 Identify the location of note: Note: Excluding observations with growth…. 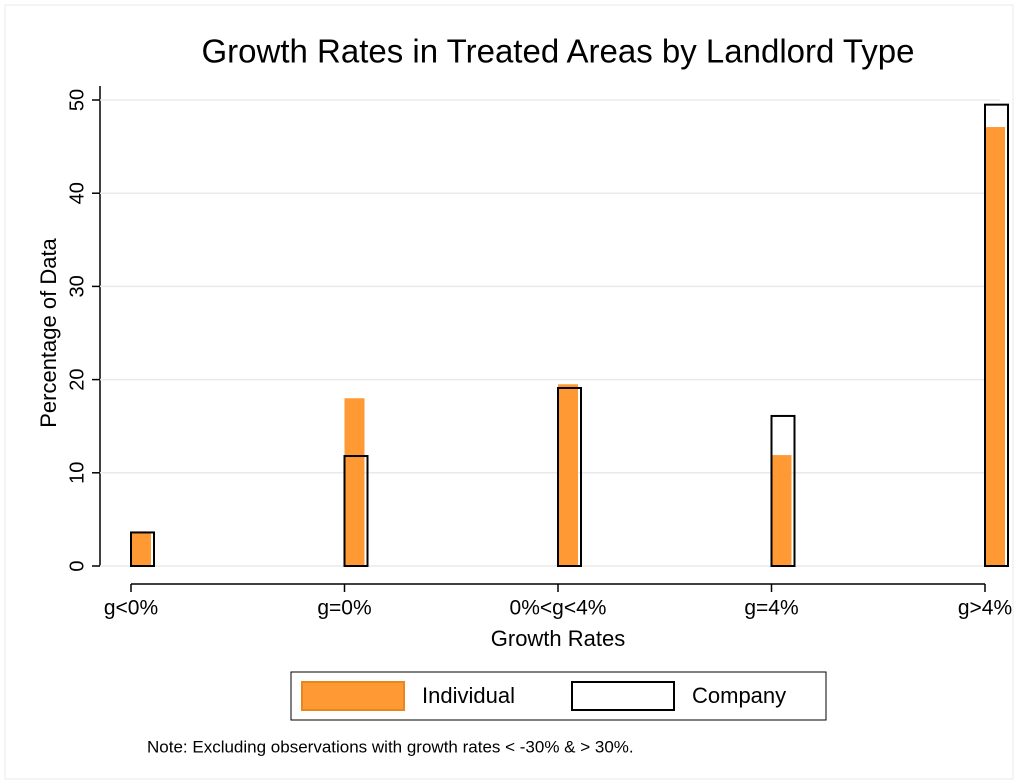
(390, 746).